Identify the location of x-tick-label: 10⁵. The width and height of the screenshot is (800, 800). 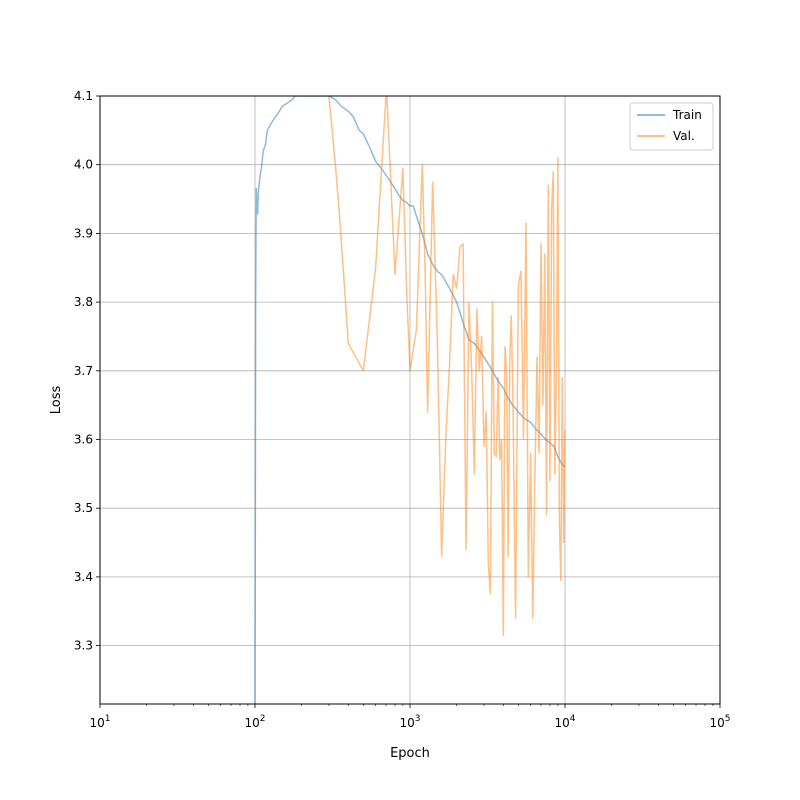
(719, 722).